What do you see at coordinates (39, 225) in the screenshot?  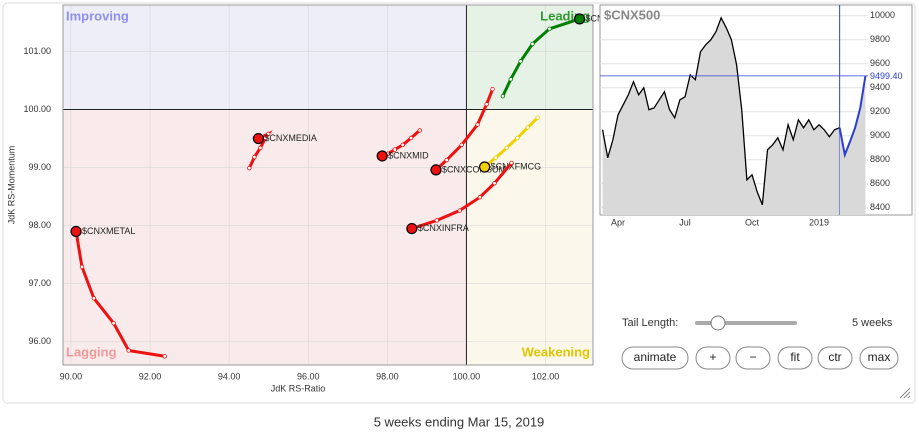 I see `y-tick-label: 98.00` at bounding box center [39, 225].